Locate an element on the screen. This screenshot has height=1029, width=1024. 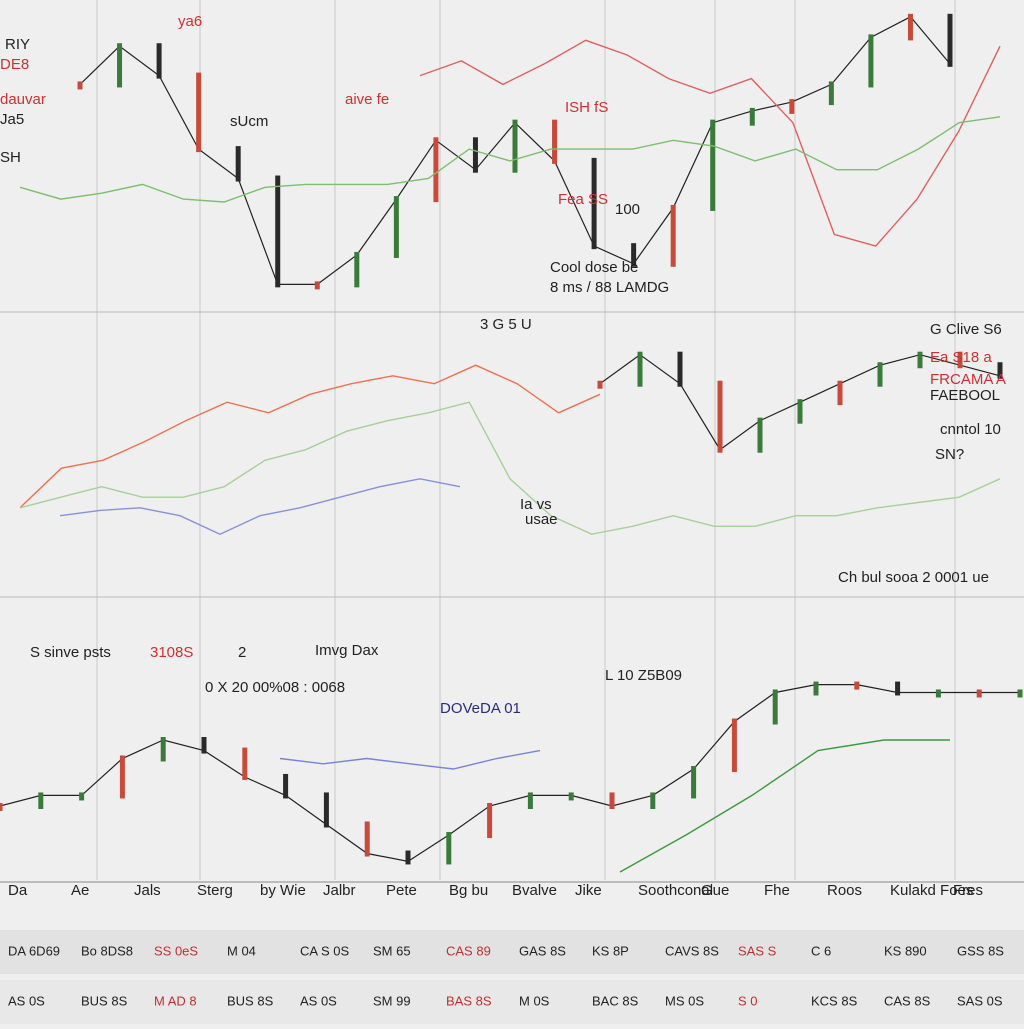
axis-label: Pete is located at coordinates (401, 890).